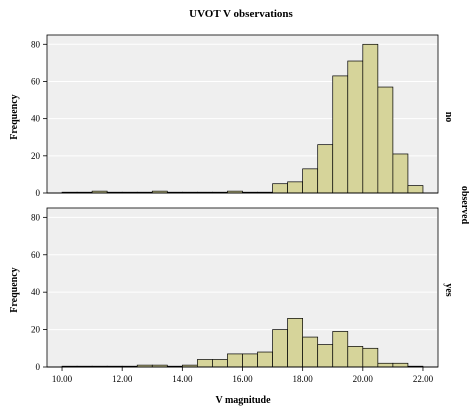 This screenshot has width=469, height=409. Describe the element at coordinates (464, 205) in the screenshot. I see `facet-label: observed` at that location.